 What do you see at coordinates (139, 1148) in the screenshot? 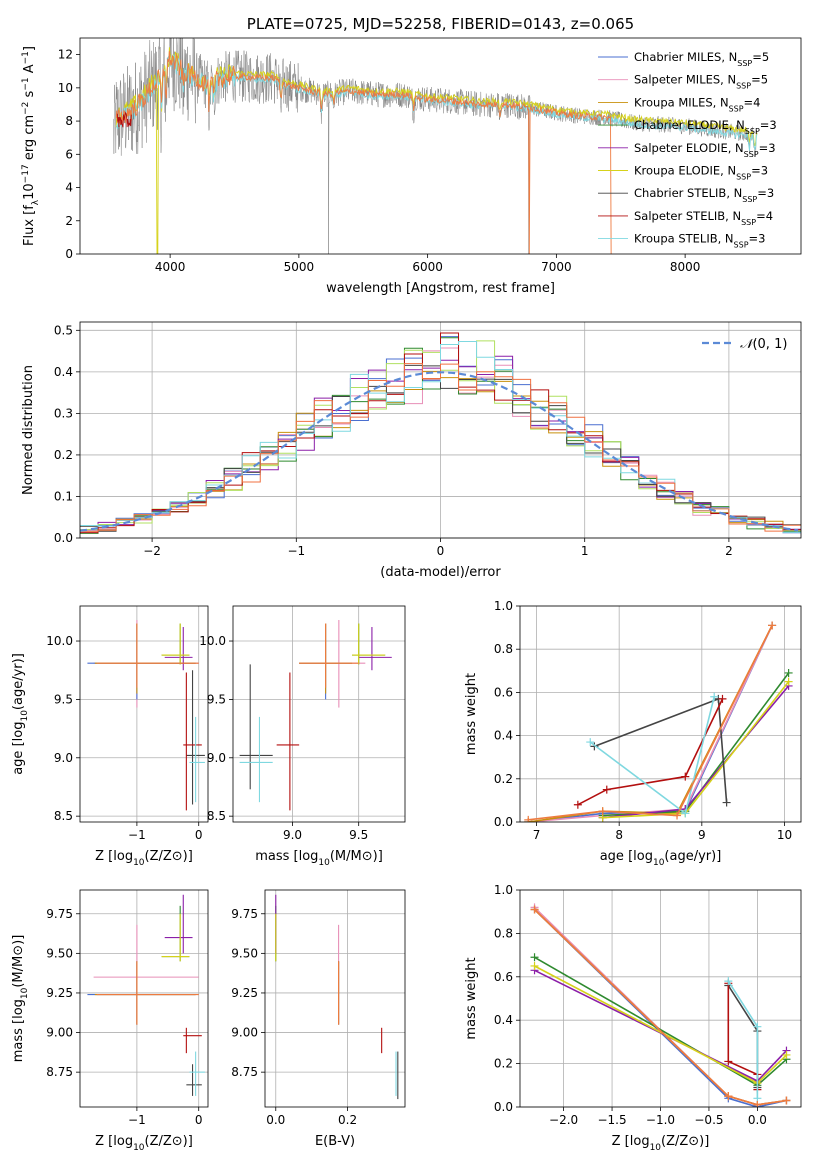
I see `x-axis-label-sub: 10` at bounding box center [139, 1148].